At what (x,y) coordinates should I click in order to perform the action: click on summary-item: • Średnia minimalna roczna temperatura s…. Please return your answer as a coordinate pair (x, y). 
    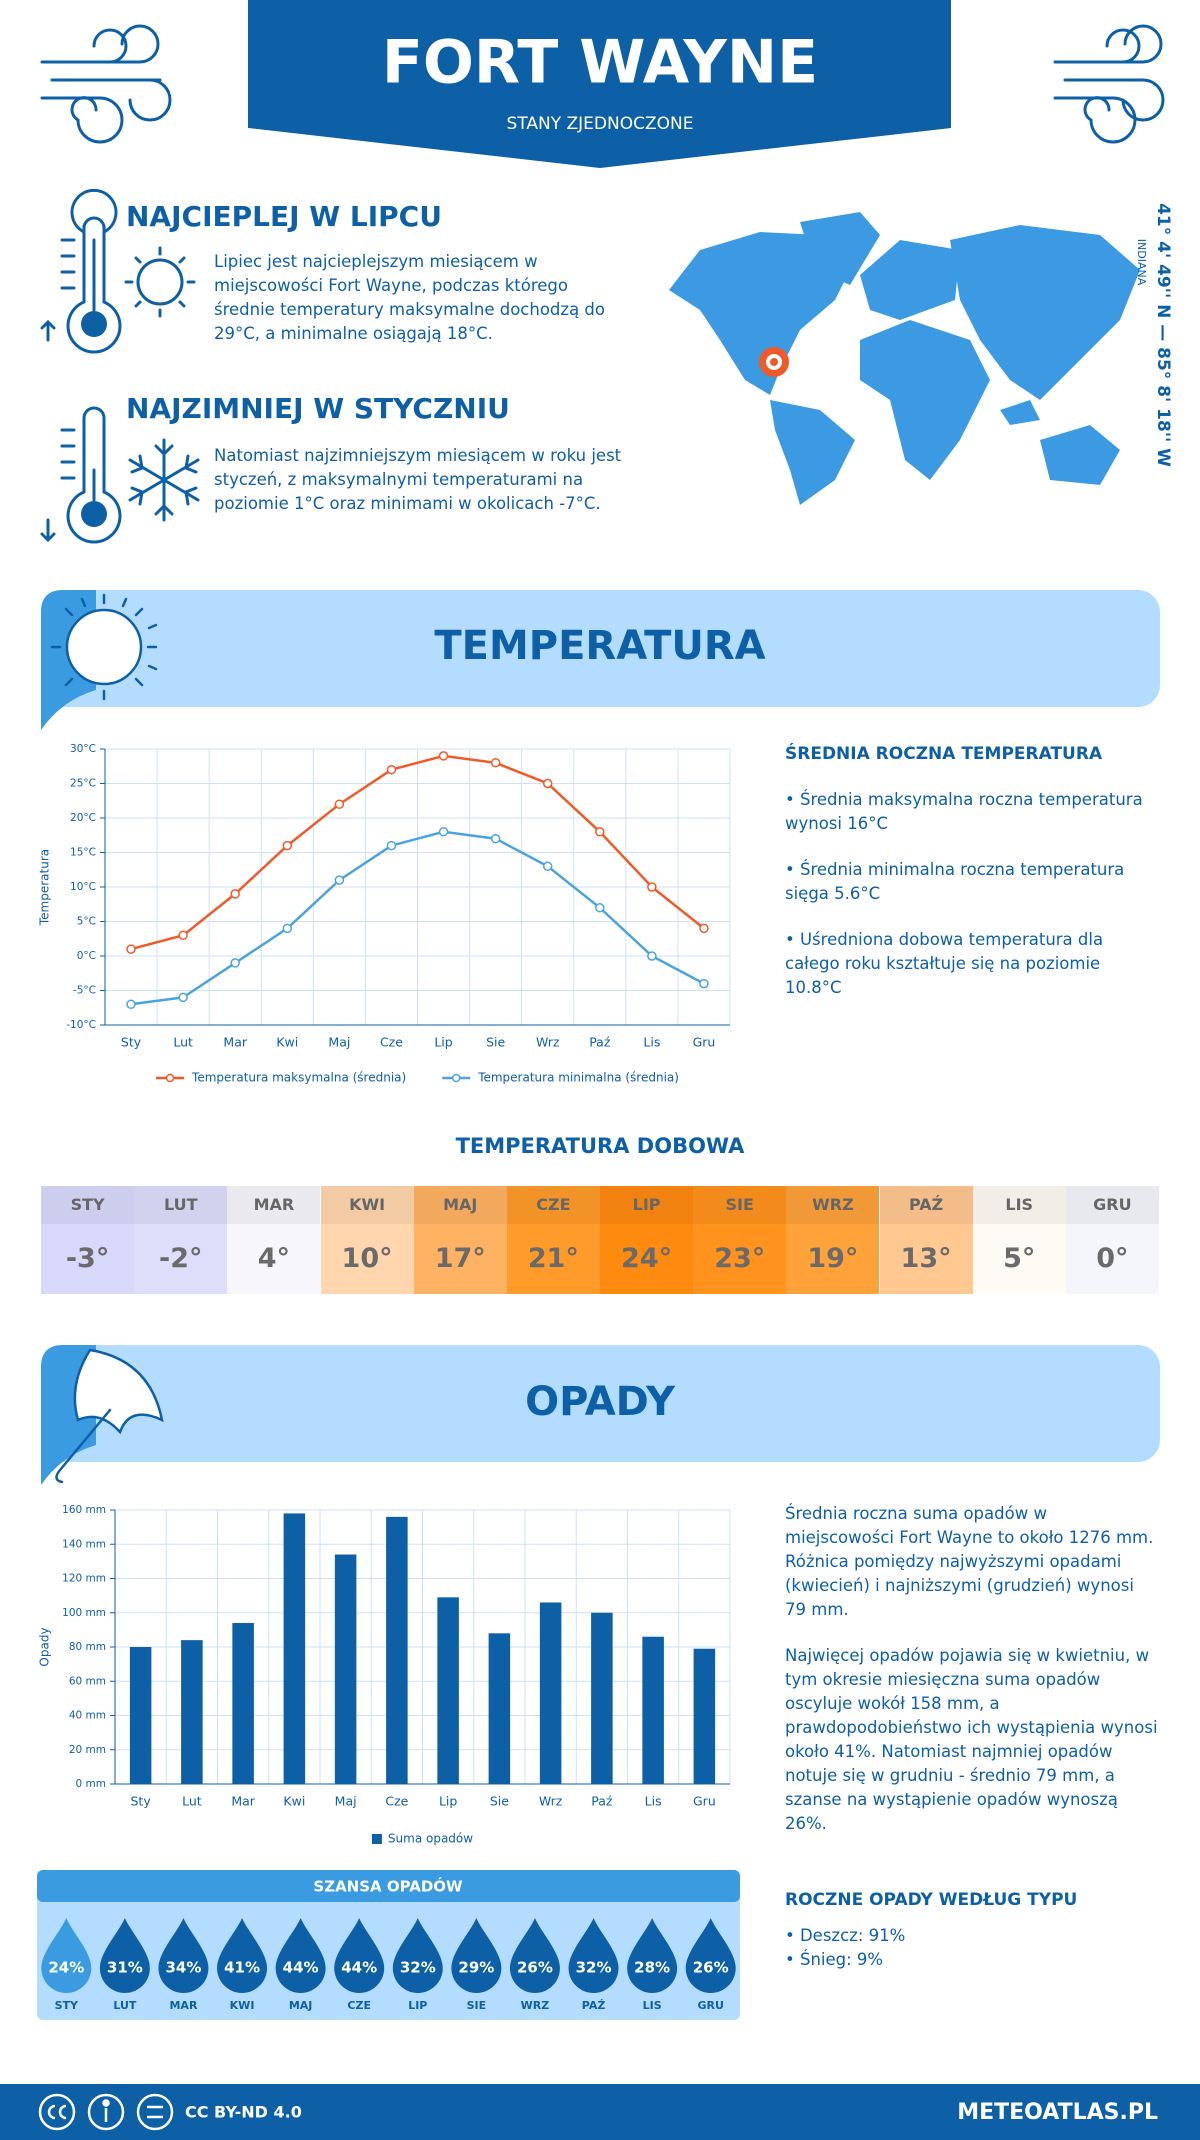
    Looking at the image, I should click on (955, 881).